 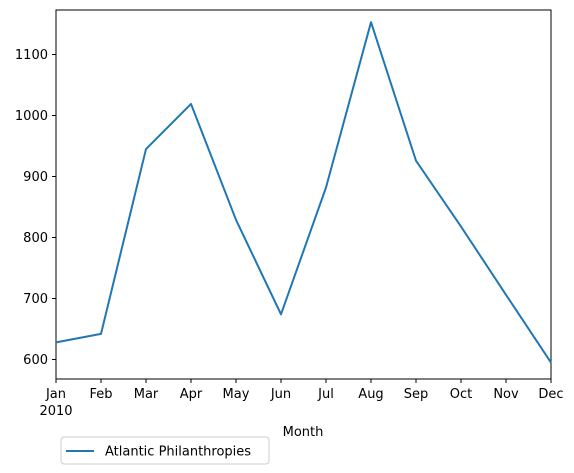 What do you see at coordinates (280, 394) in the screenshot?
I see `x-tick-label: Jun` at bounding box center [280, 394].